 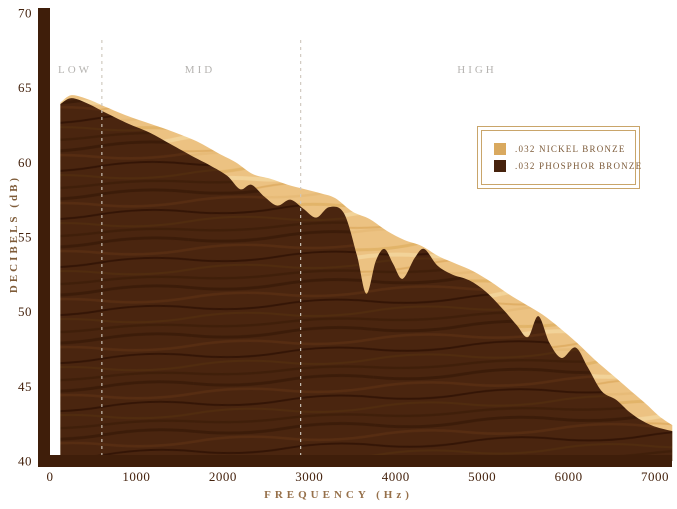 What do you see at coordinates (75, 70) in the screenshot?
I see `region-label-low: LOW` at bounding box center [75, 70].